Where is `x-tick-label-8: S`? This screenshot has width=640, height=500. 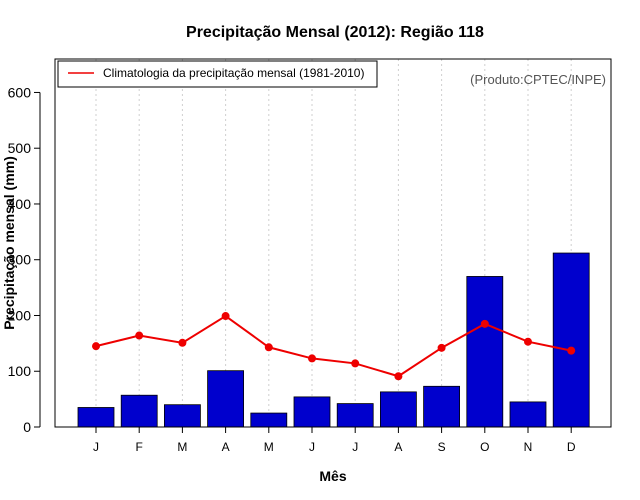 x-tick-label-8: S is located at coordinates (442, 447).